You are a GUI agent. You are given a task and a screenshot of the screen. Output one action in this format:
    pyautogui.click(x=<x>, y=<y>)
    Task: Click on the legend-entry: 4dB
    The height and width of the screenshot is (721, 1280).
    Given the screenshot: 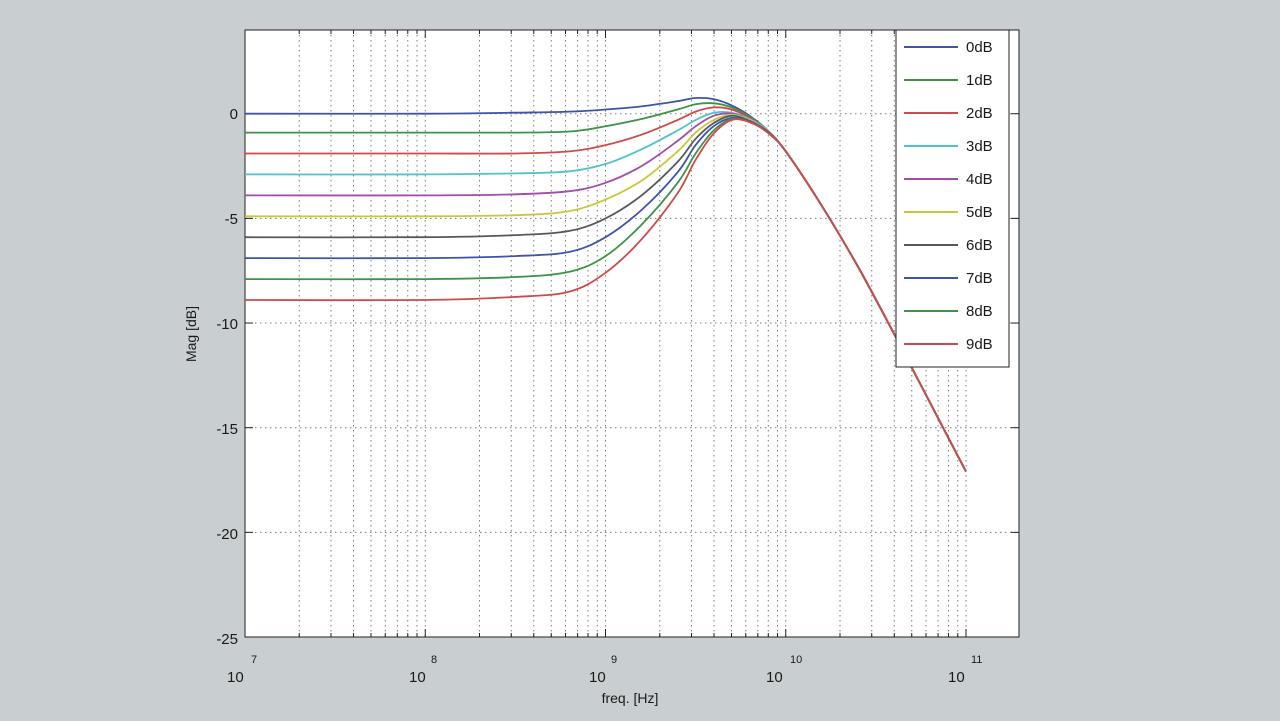 What is the action you would take?
    pyautogui.click(x=948, y=179)
    